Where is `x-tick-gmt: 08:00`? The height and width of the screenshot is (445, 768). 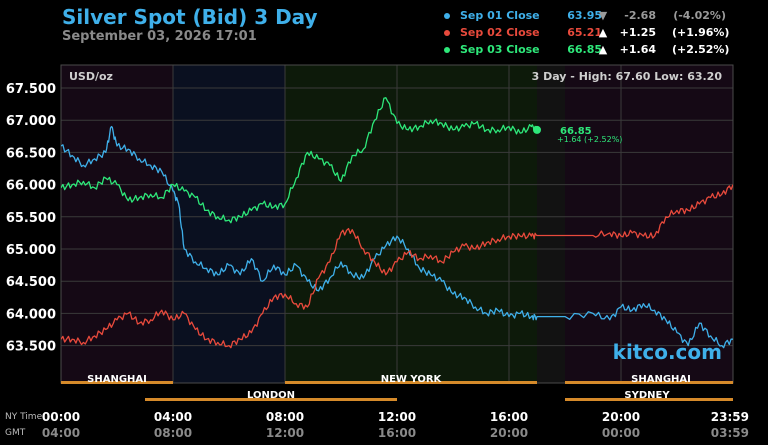 x-tick-gmt: 08:00 is located at coordinates (173, 433).